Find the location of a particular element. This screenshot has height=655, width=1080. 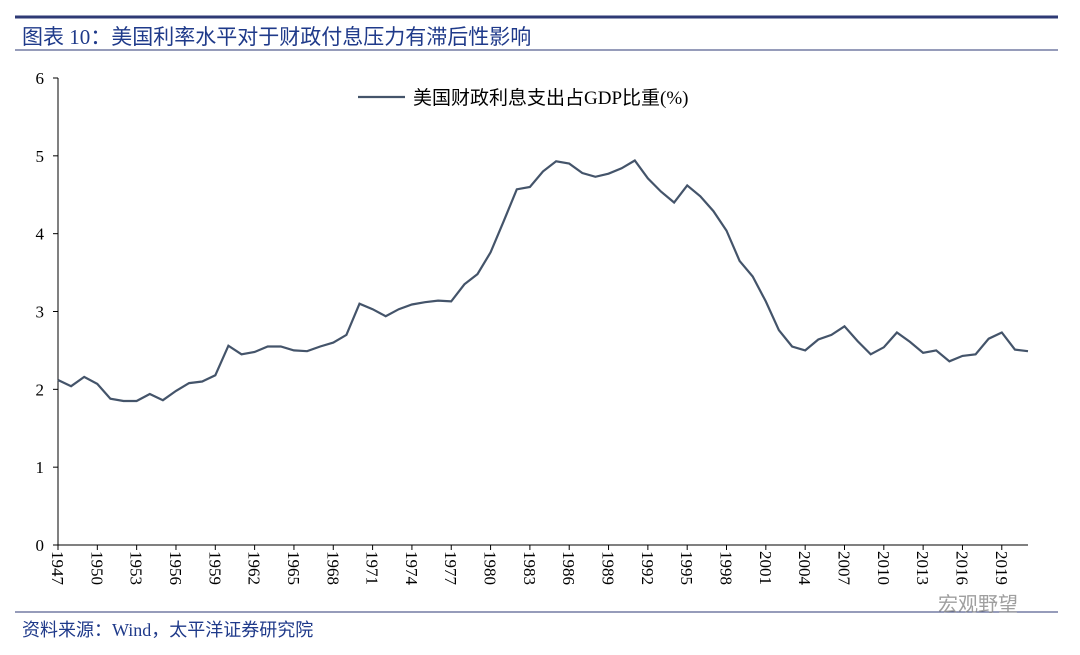

x-tick-label: 2019 is located at coordinates (1001, 568).